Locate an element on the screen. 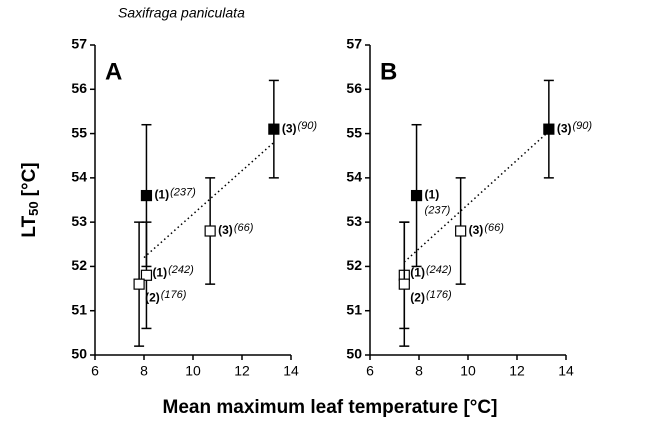 This screenshot has height=425, width=655. y-axis-label: LT50 [°C] is located at coordinates (30, 199).